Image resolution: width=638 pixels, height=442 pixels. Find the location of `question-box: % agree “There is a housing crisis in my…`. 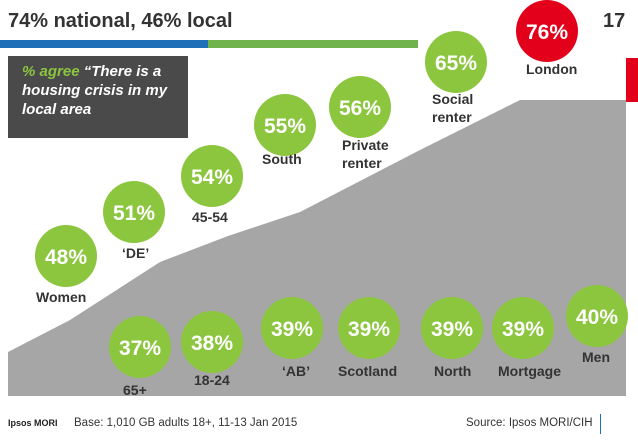

question-box: % agree “There is a housing crisis in my… is located at coordinates (98, 97).